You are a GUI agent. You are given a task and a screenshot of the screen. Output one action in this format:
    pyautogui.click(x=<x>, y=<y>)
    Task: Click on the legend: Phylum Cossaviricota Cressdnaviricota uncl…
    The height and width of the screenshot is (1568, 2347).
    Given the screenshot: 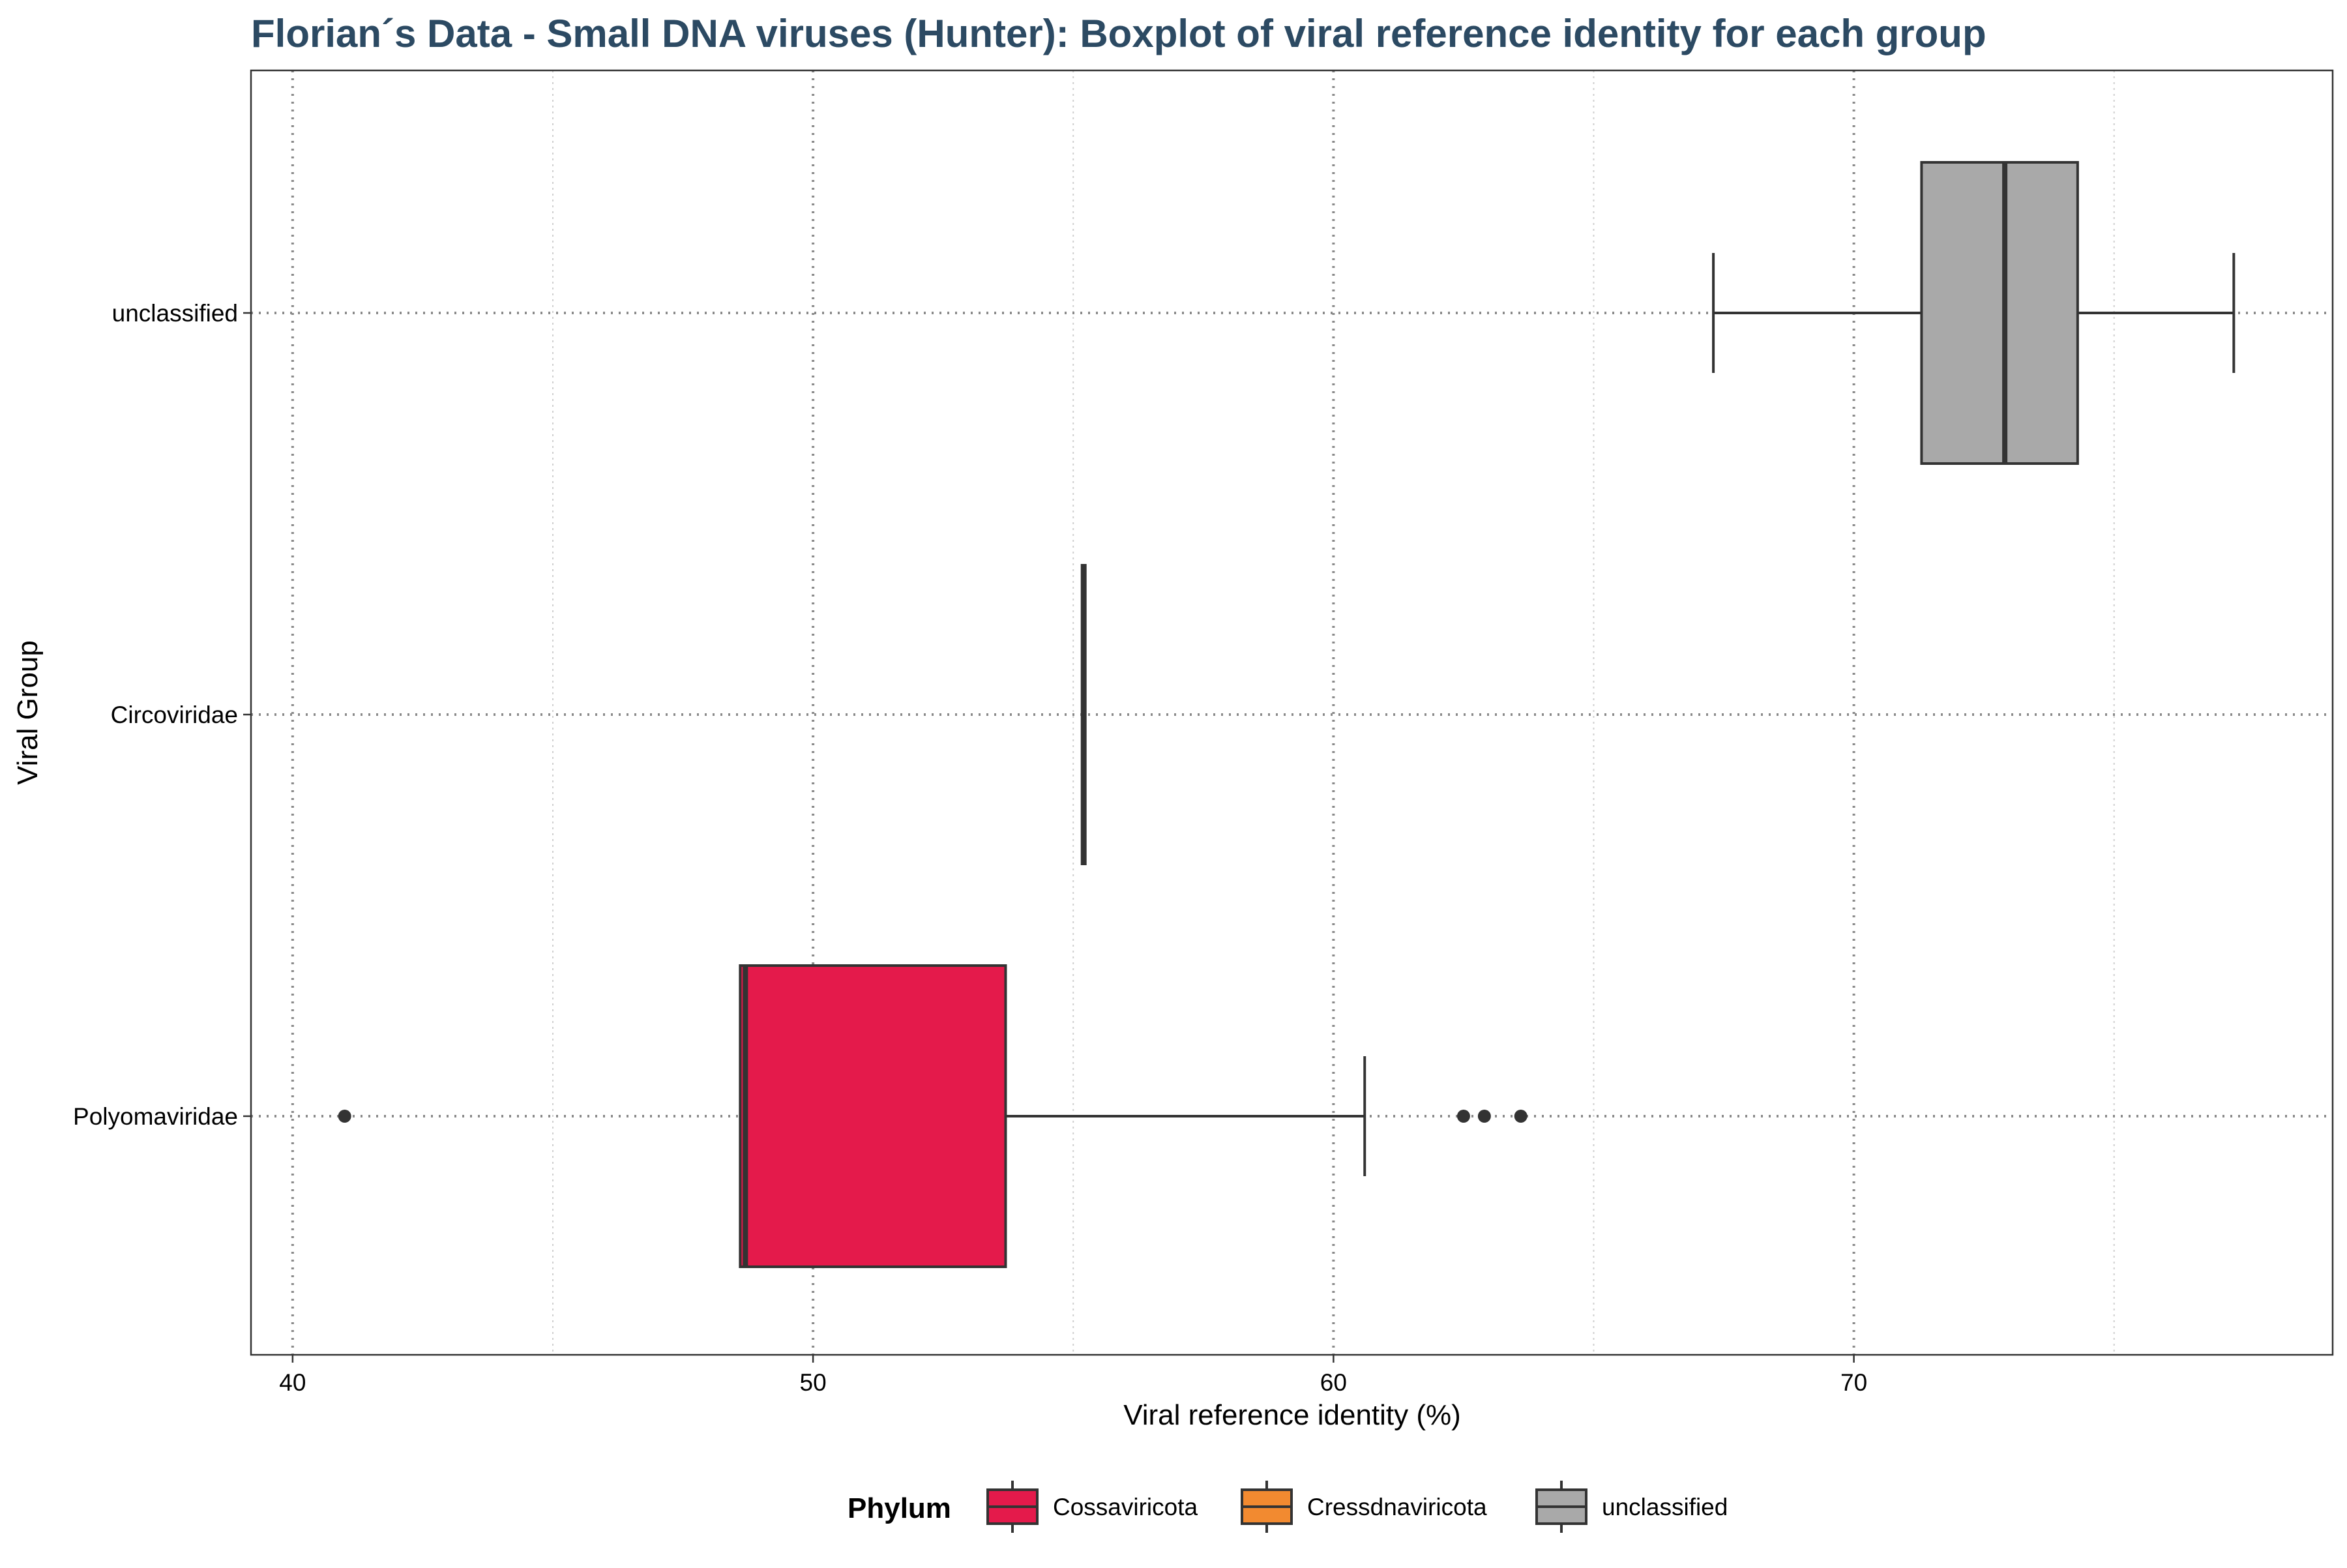 What is the action you would take?
    pyautogui.click(x=1288, y=1507)
    